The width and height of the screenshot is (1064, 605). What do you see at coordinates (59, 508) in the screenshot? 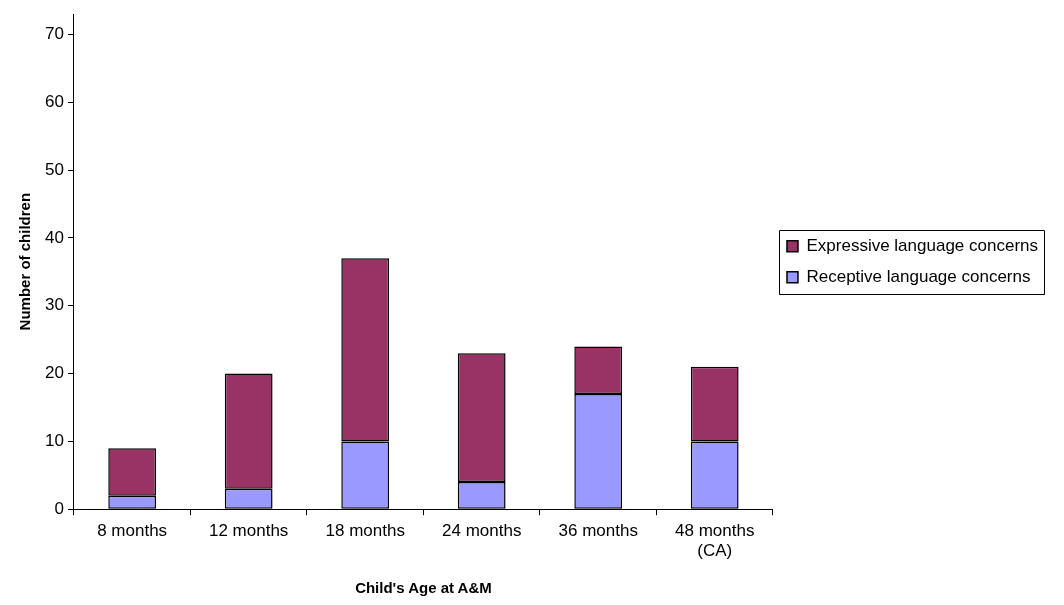
I see `y-tick-label: 0` at bounding box center [59, 508].